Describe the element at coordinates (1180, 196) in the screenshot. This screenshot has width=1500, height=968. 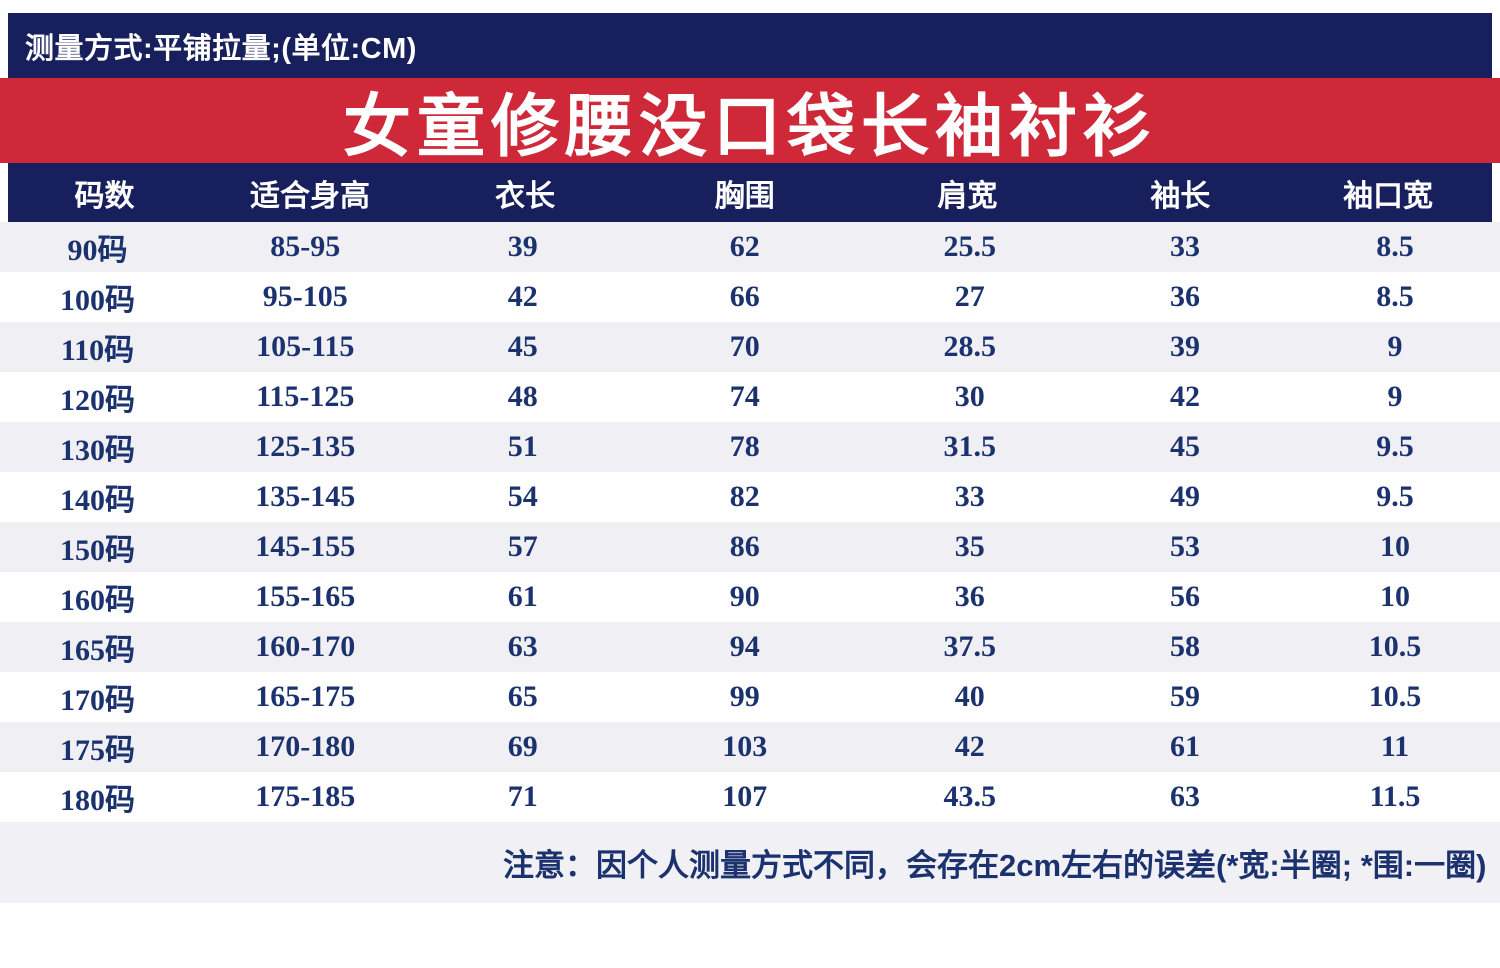
I see `column-header: 袖长` at that location.